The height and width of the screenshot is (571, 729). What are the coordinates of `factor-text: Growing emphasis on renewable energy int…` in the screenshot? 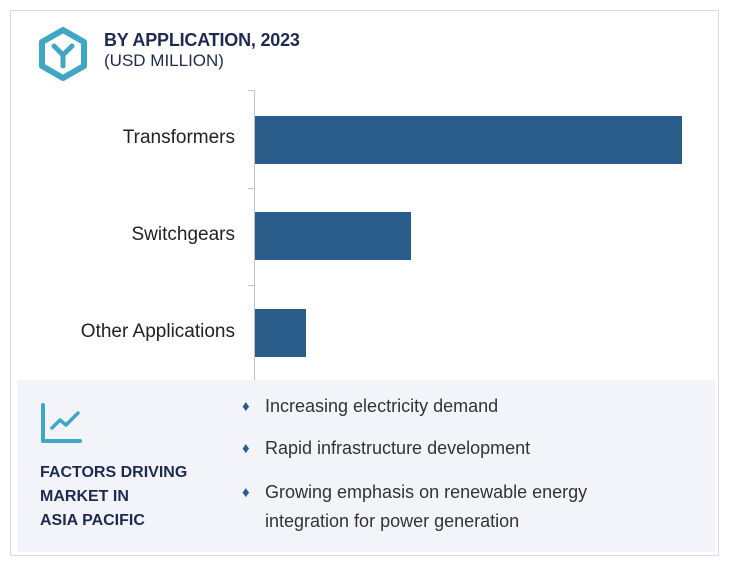 It's located at (426, 506).